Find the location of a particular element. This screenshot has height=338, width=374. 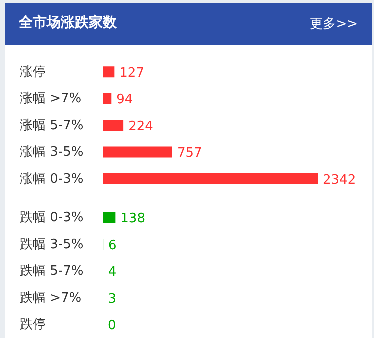

data-label: 2342 is located at coordinates (339, 180).